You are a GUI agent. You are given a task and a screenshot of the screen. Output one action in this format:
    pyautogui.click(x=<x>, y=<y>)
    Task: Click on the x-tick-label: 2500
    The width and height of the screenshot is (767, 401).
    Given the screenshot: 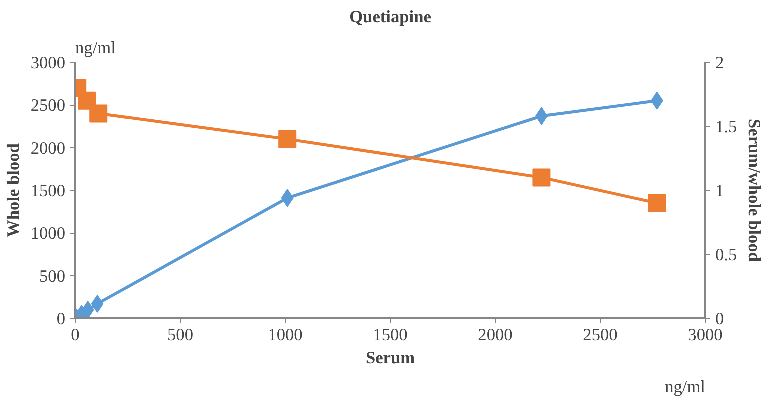 What is the action you would take?
    pyautogui.click(x=600, y=335)
    